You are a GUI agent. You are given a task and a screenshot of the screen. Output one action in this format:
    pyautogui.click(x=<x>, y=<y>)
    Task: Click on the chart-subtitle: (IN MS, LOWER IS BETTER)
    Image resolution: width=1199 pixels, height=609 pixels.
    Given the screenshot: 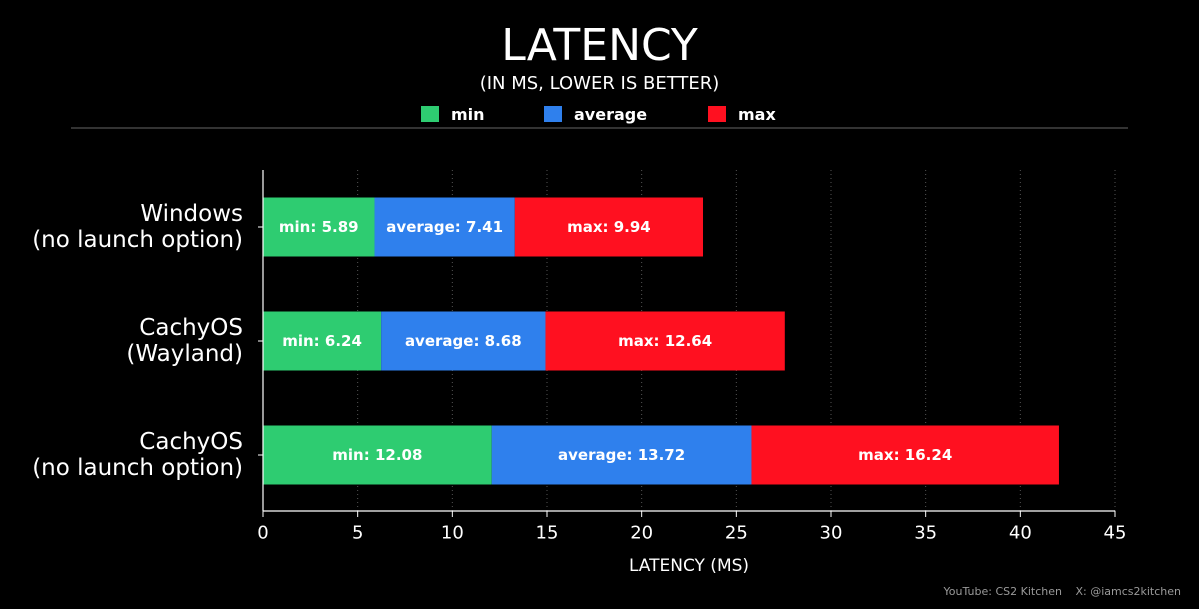 What is the action you would take?
    pyautogui.click(x=599, y=83)
    